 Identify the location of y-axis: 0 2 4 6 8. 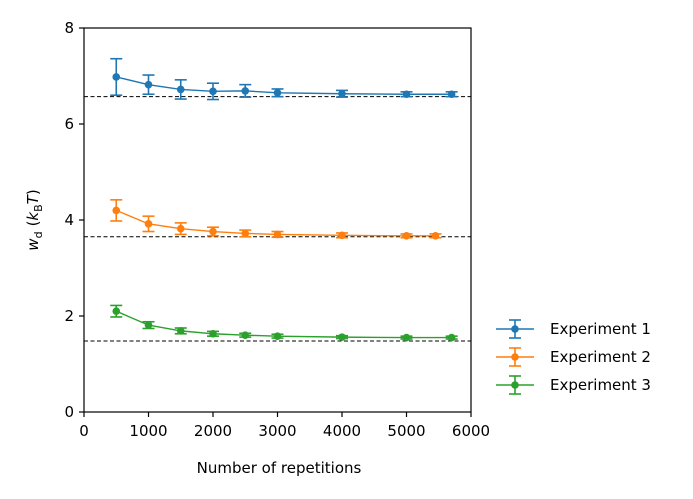
(74, 220).